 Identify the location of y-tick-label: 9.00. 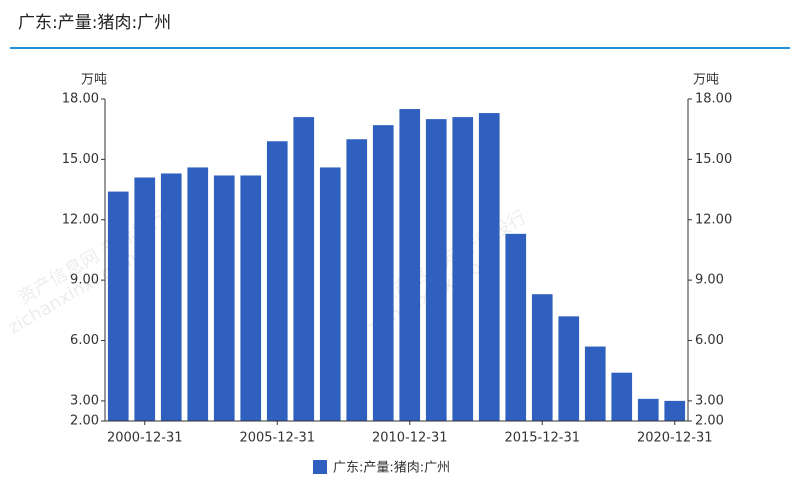
(84, 280).